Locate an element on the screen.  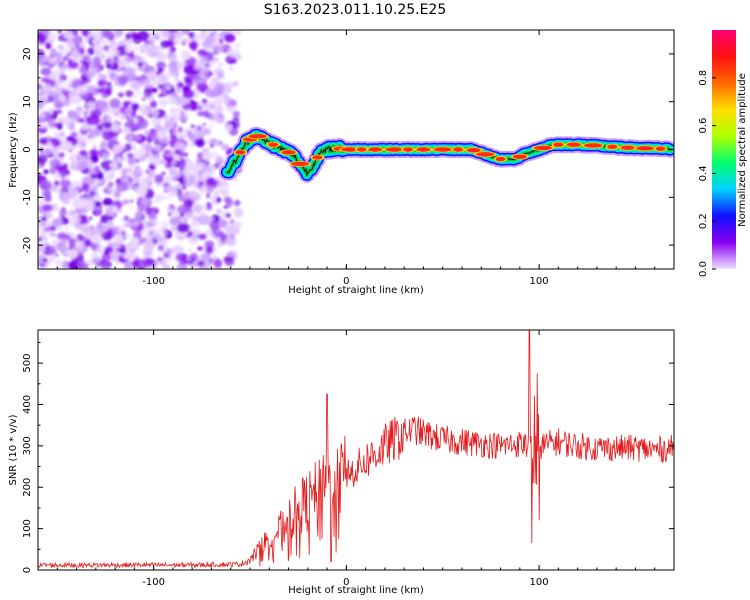
snr-y-tick-label: 400 is located at coordinates (27, 404).